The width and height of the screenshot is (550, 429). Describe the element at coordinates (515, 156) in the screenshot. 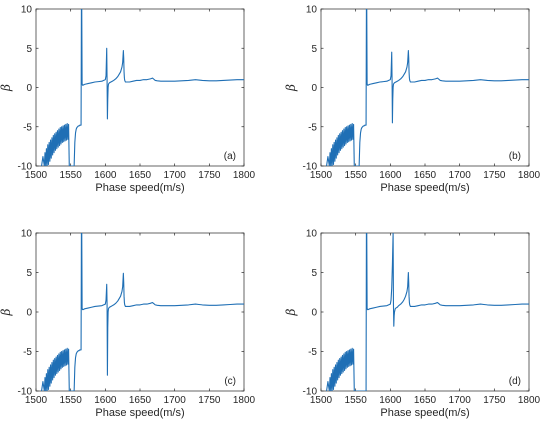

I see `panel-label: (b)` at that location.